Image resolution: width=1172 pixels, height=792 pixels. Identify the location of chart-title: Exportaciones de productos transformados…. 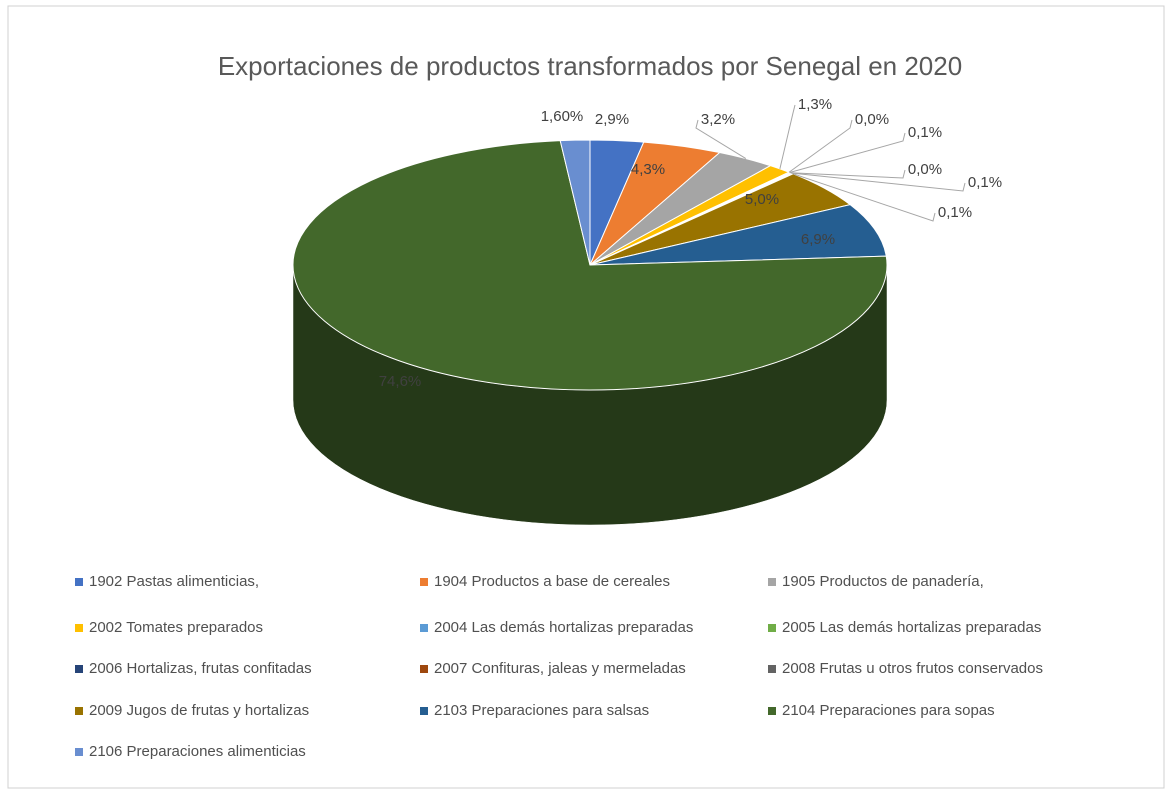
(590, 66).